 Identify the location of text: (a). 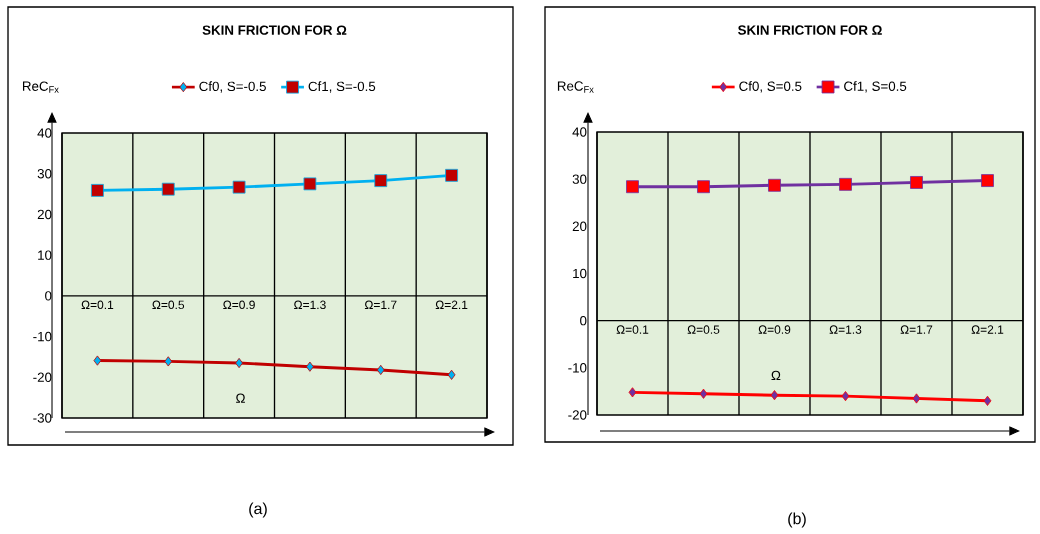
(258, 510).